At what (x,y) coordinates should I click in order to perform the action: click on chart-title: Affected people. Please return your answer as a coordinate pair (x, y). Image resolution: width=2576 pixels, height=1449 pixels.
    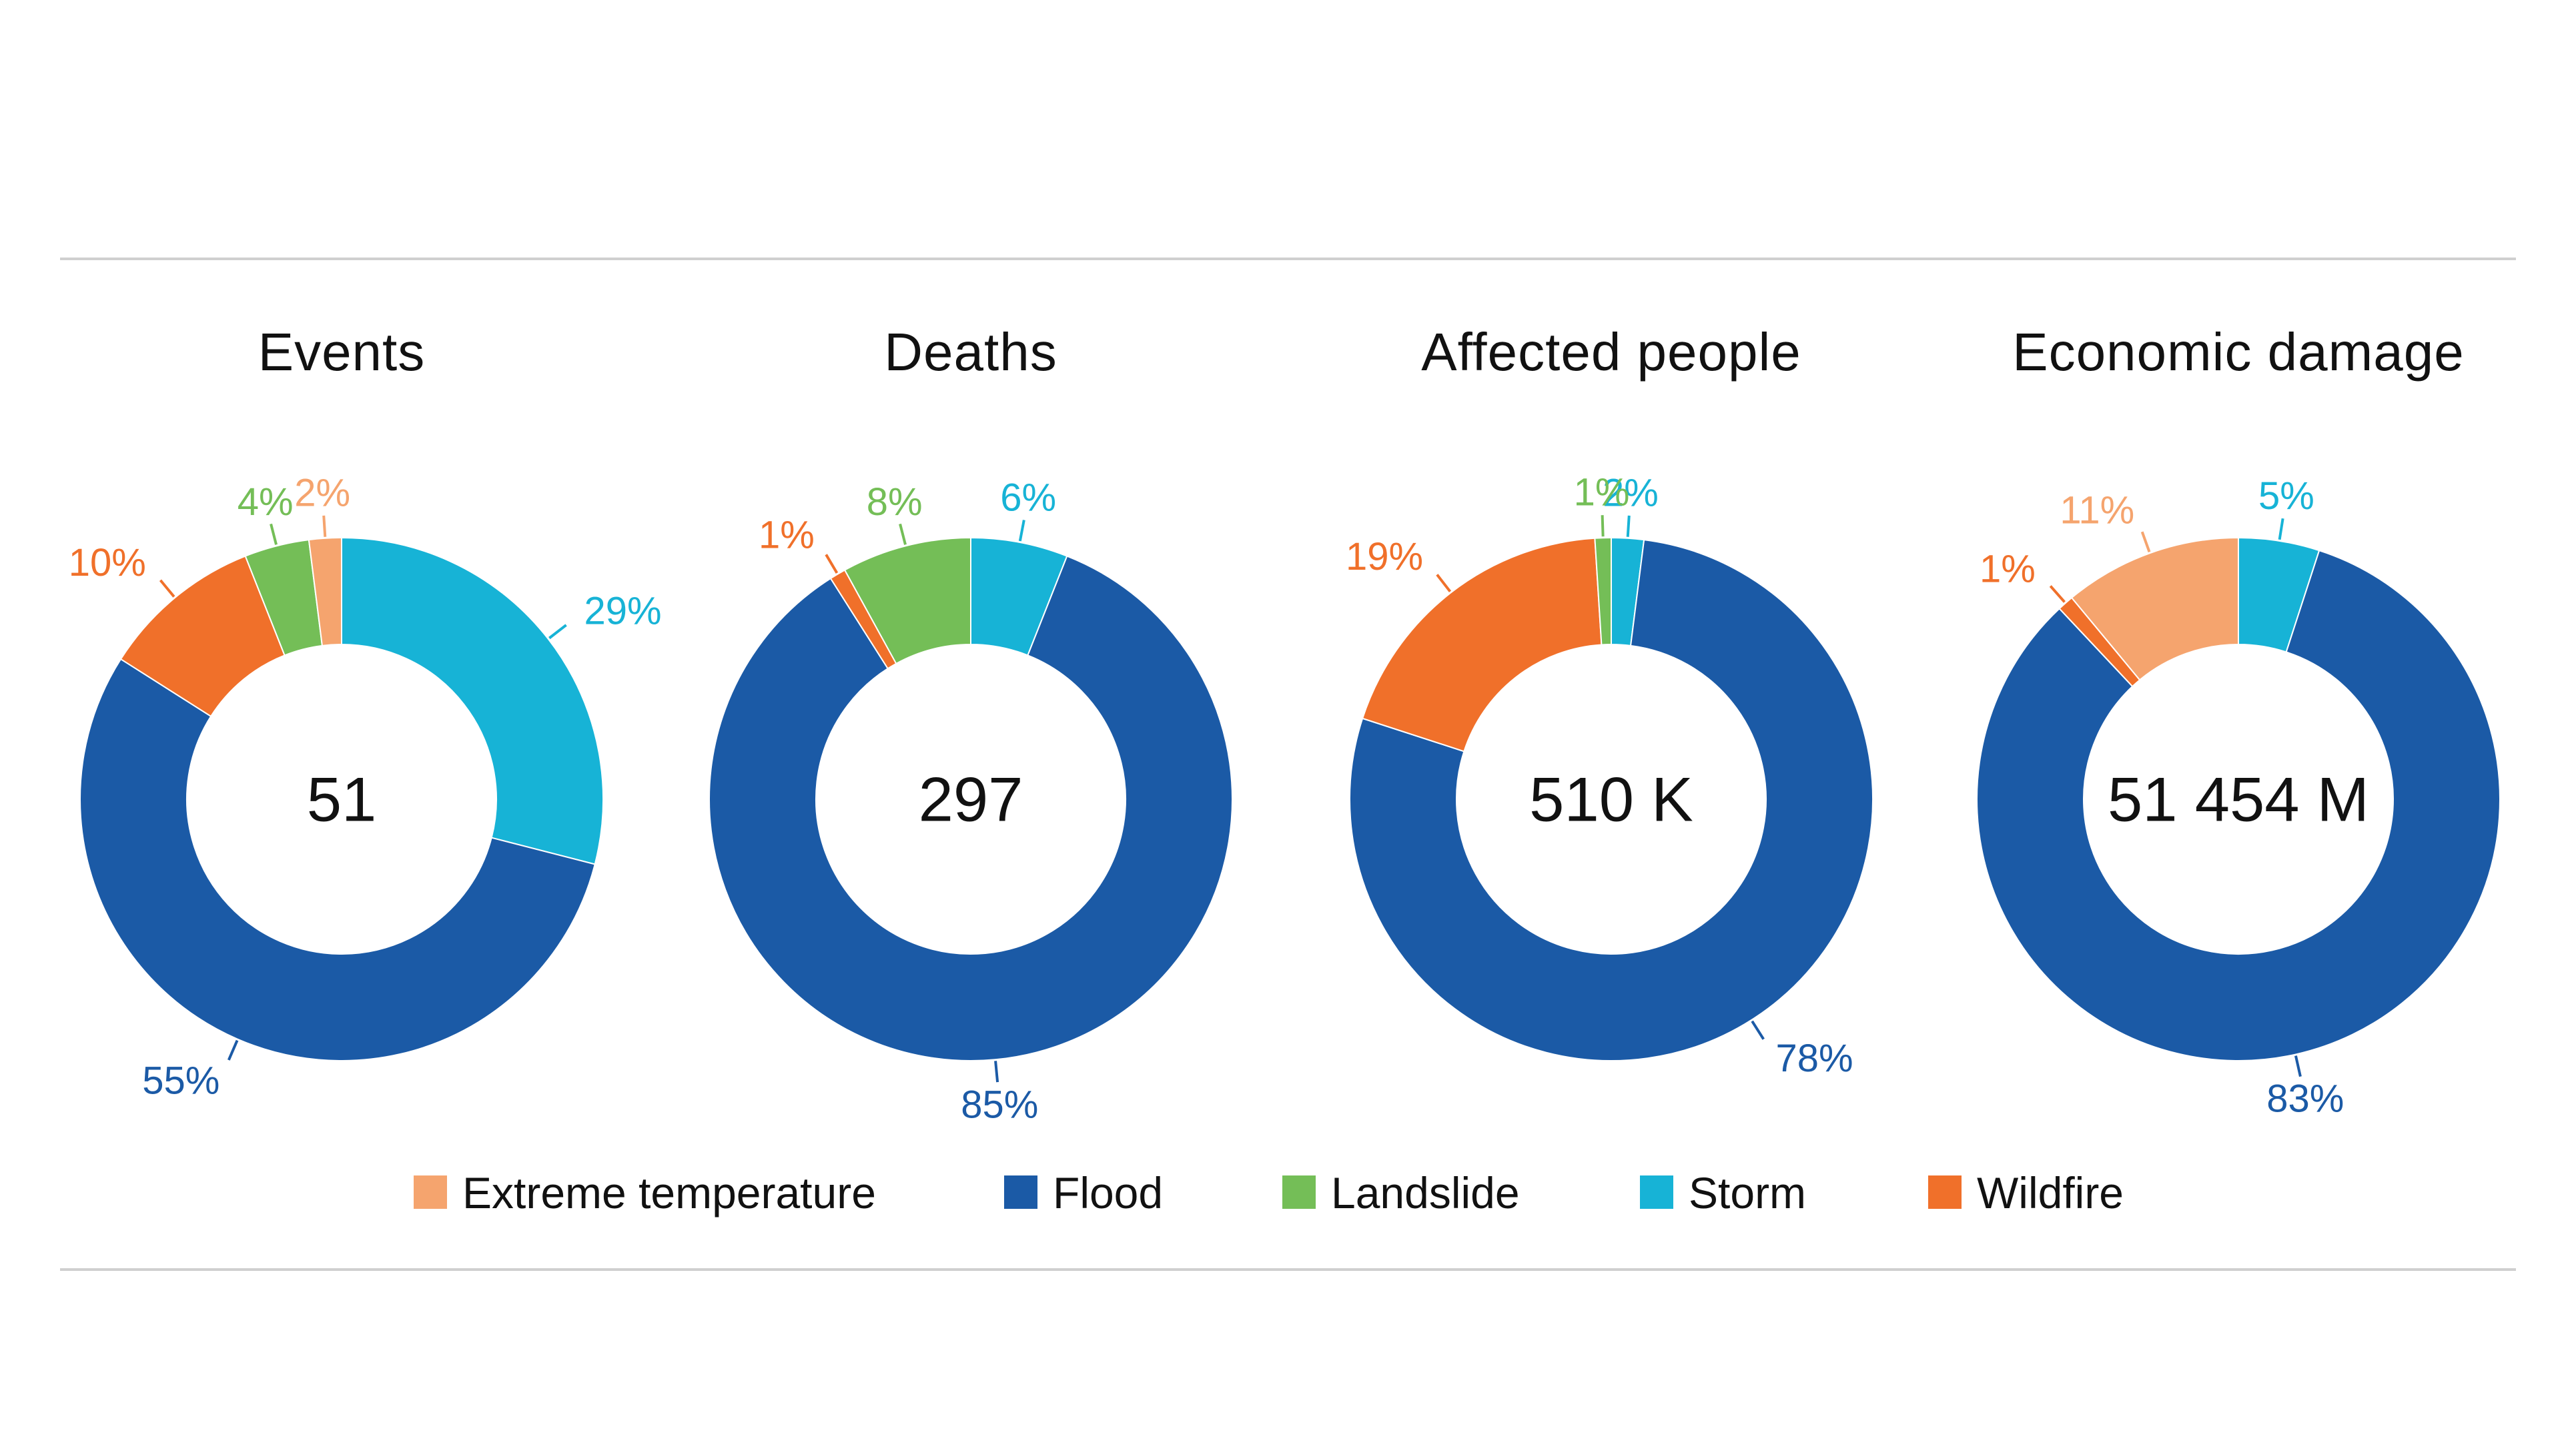
    Looking at the image, I should click on (1611, 352).